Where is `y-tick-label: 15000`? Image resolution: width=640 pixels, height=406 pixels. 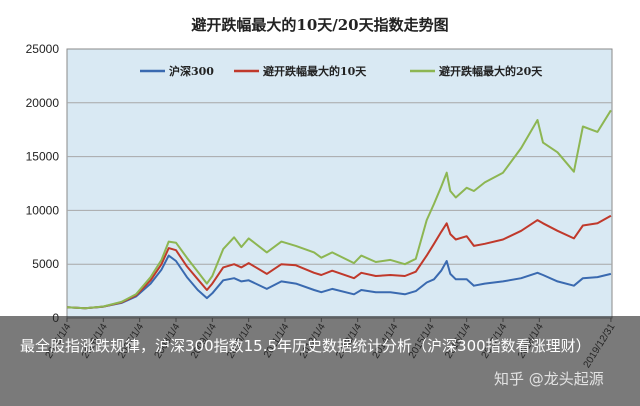
y-tick-label: 15000 is located at coordinates (43, 157).